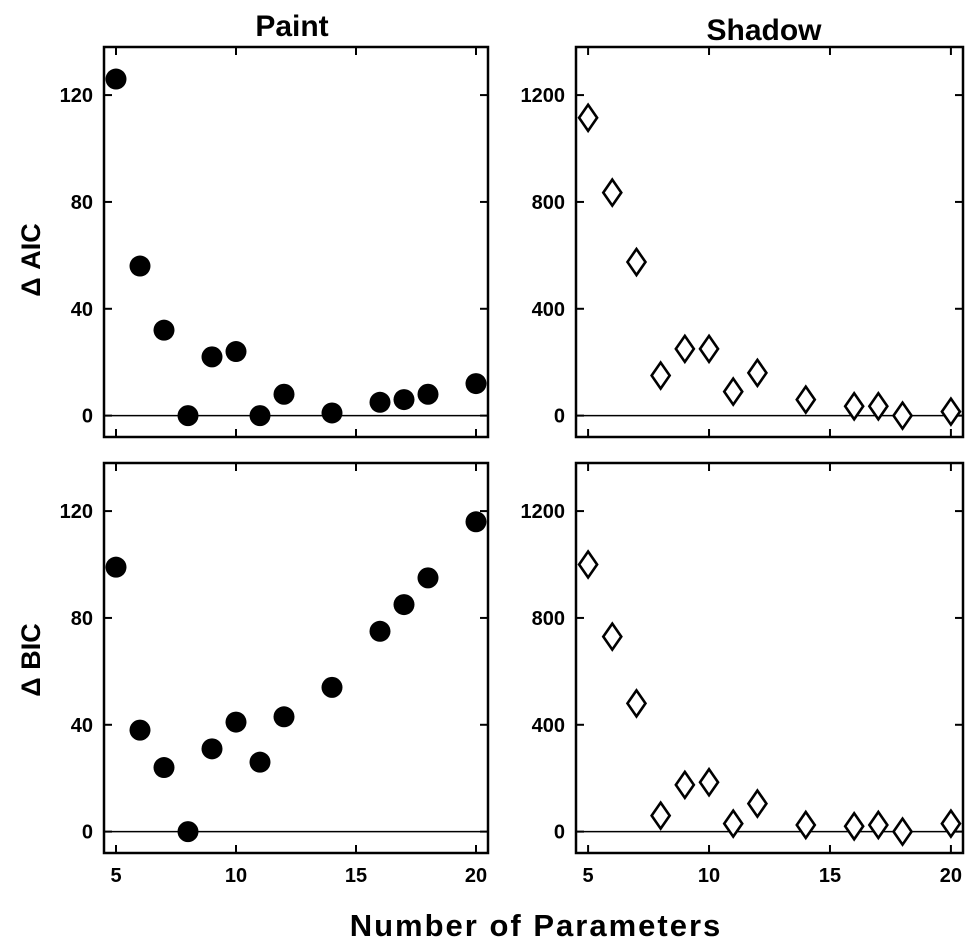 The image size is (970, 939). Describe the element at coordinates (31, 259) in the screenshot. I see `row-label-aic: Δ AIC` at that location.